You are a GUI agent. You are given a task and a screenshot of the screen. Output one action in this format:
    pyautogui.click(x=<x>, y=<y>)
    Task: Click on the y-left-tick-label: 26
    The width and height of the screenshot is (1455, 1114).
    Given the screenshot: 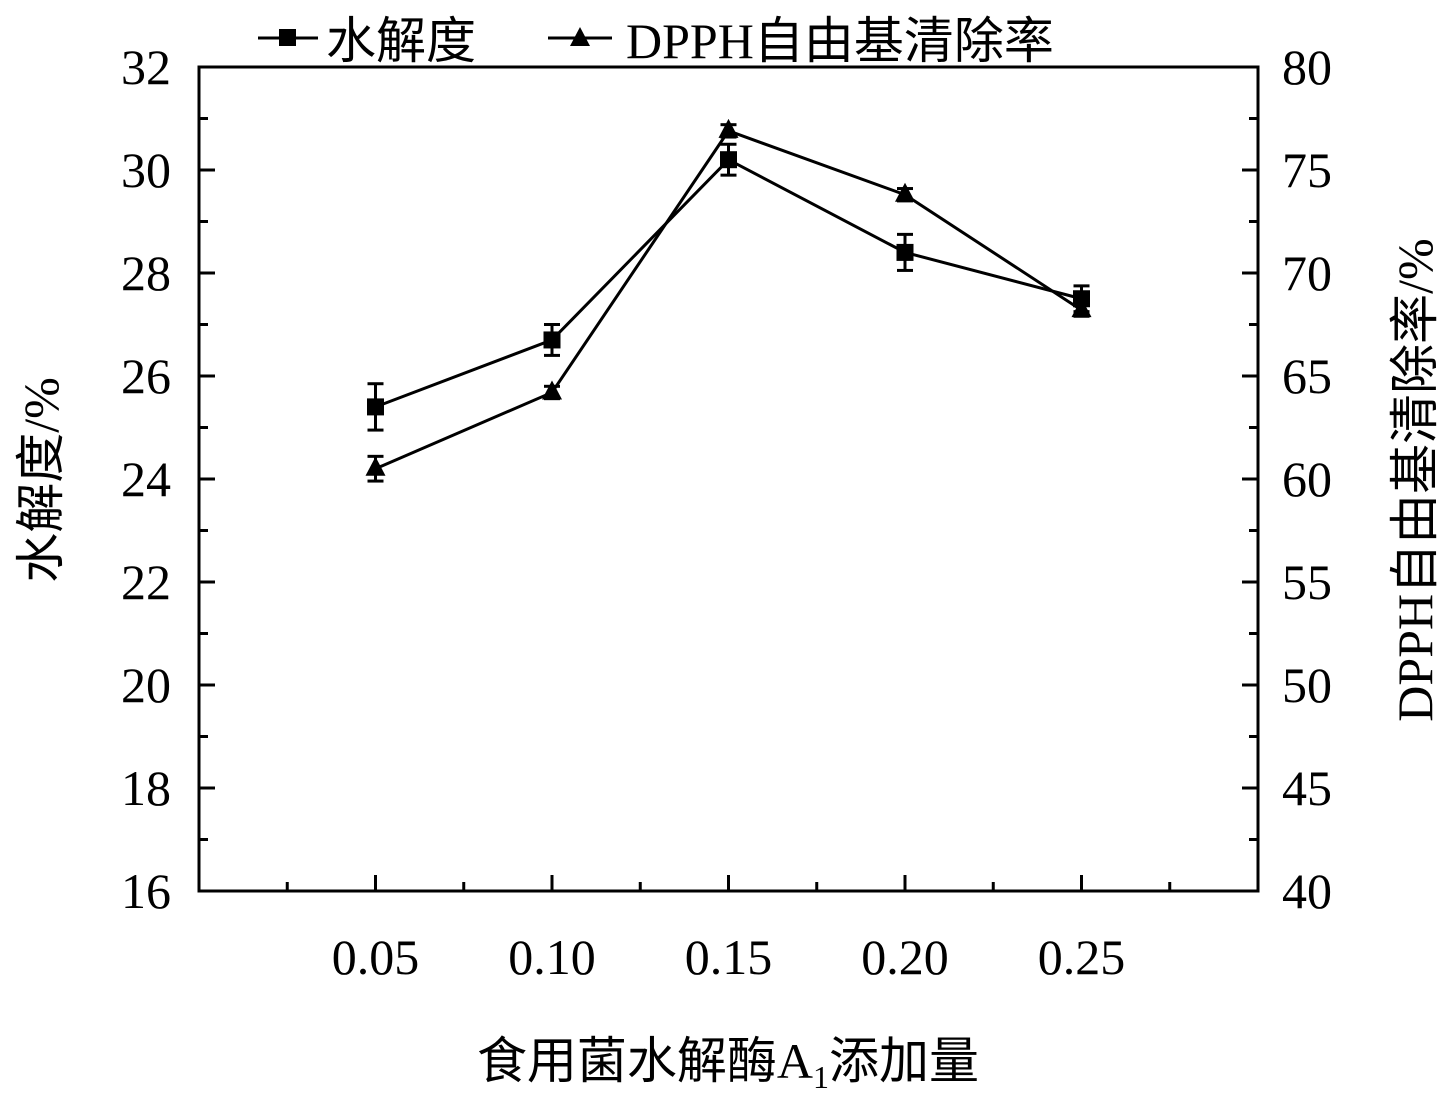 What is the action you would take?
    pyautogui.click(x=146, y=376)
    